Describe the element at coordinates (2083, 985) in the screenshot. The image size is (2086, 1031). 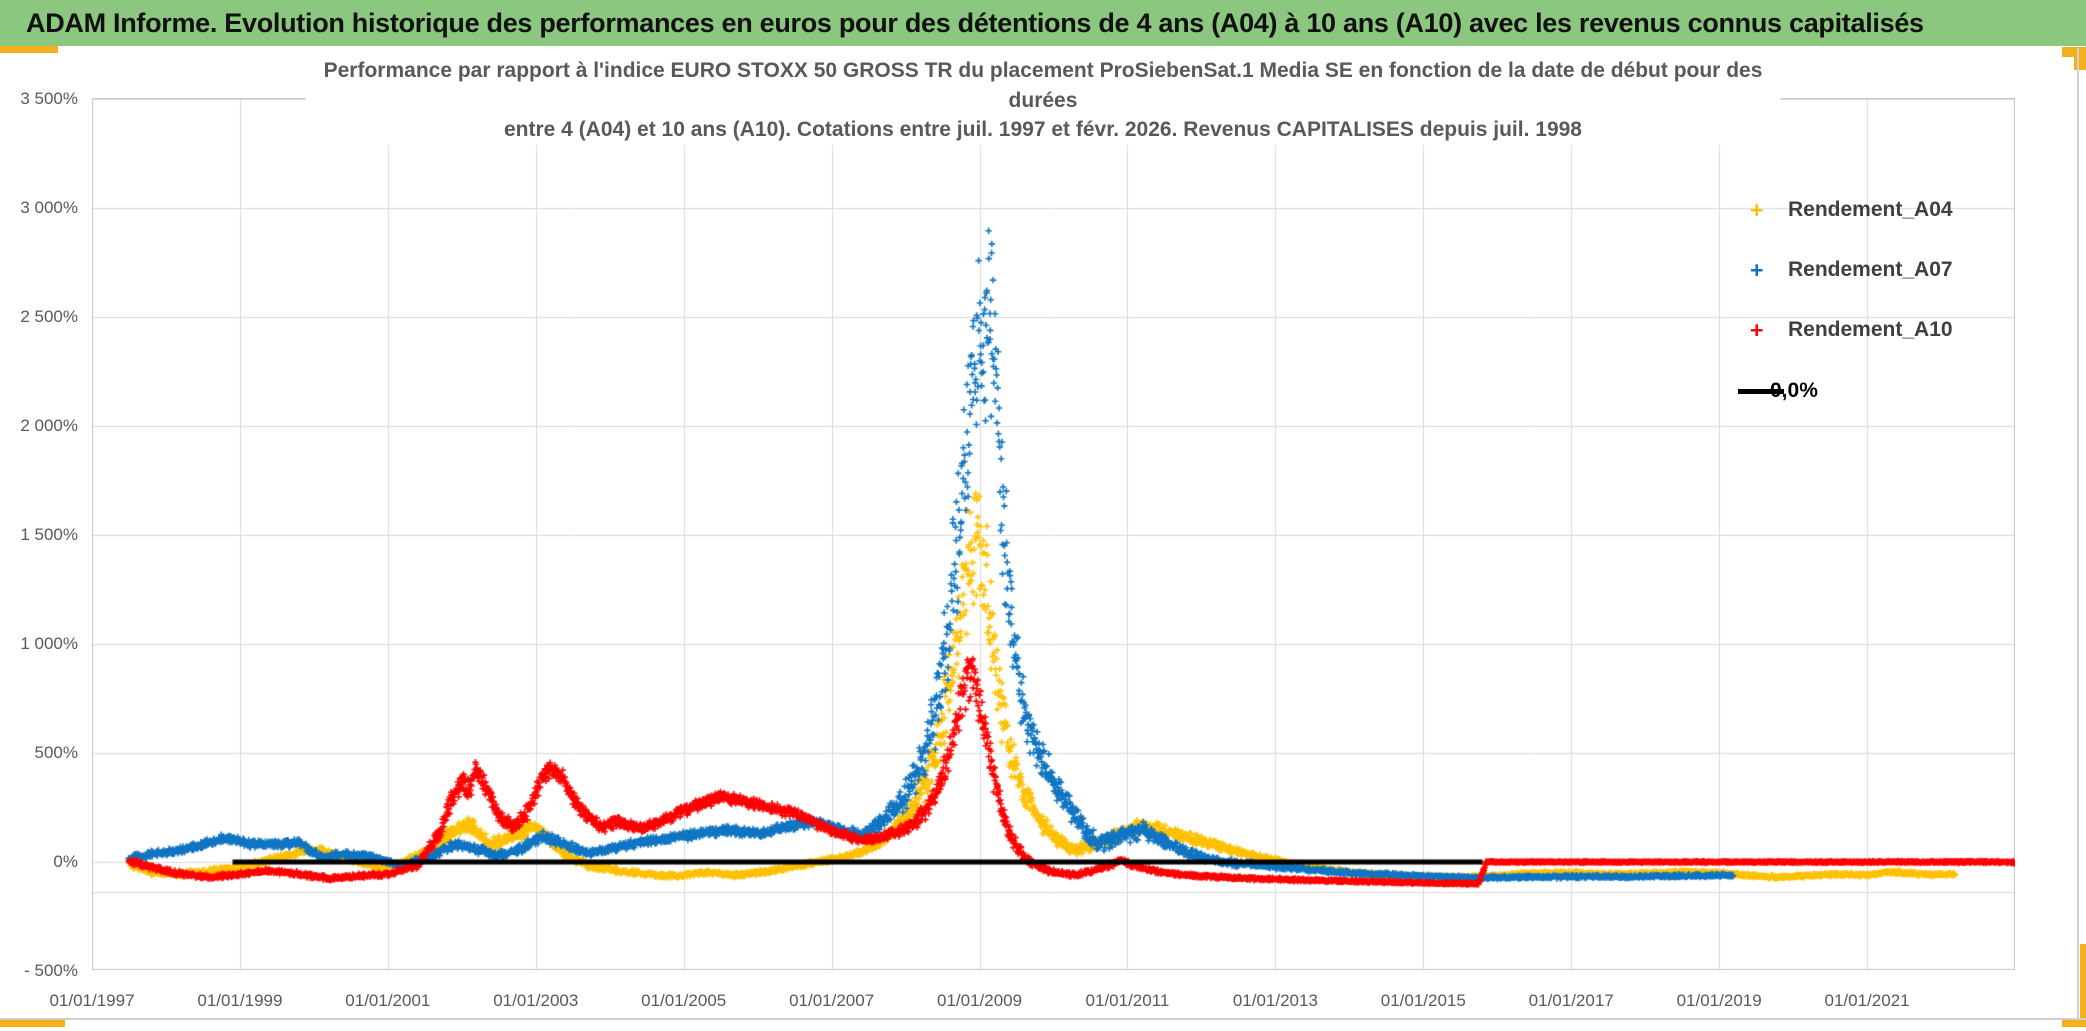
I see `gold-accent-right-strip` at that location.